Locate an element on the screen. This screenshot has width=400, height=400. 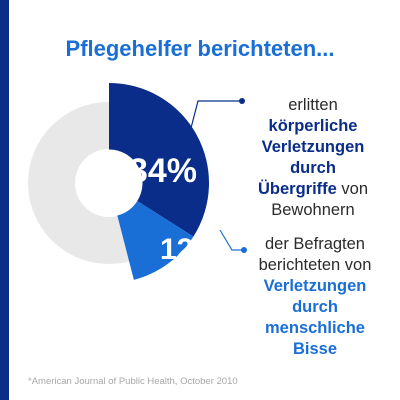
callout-leader-line-physical is located at coordinates (216, 114).